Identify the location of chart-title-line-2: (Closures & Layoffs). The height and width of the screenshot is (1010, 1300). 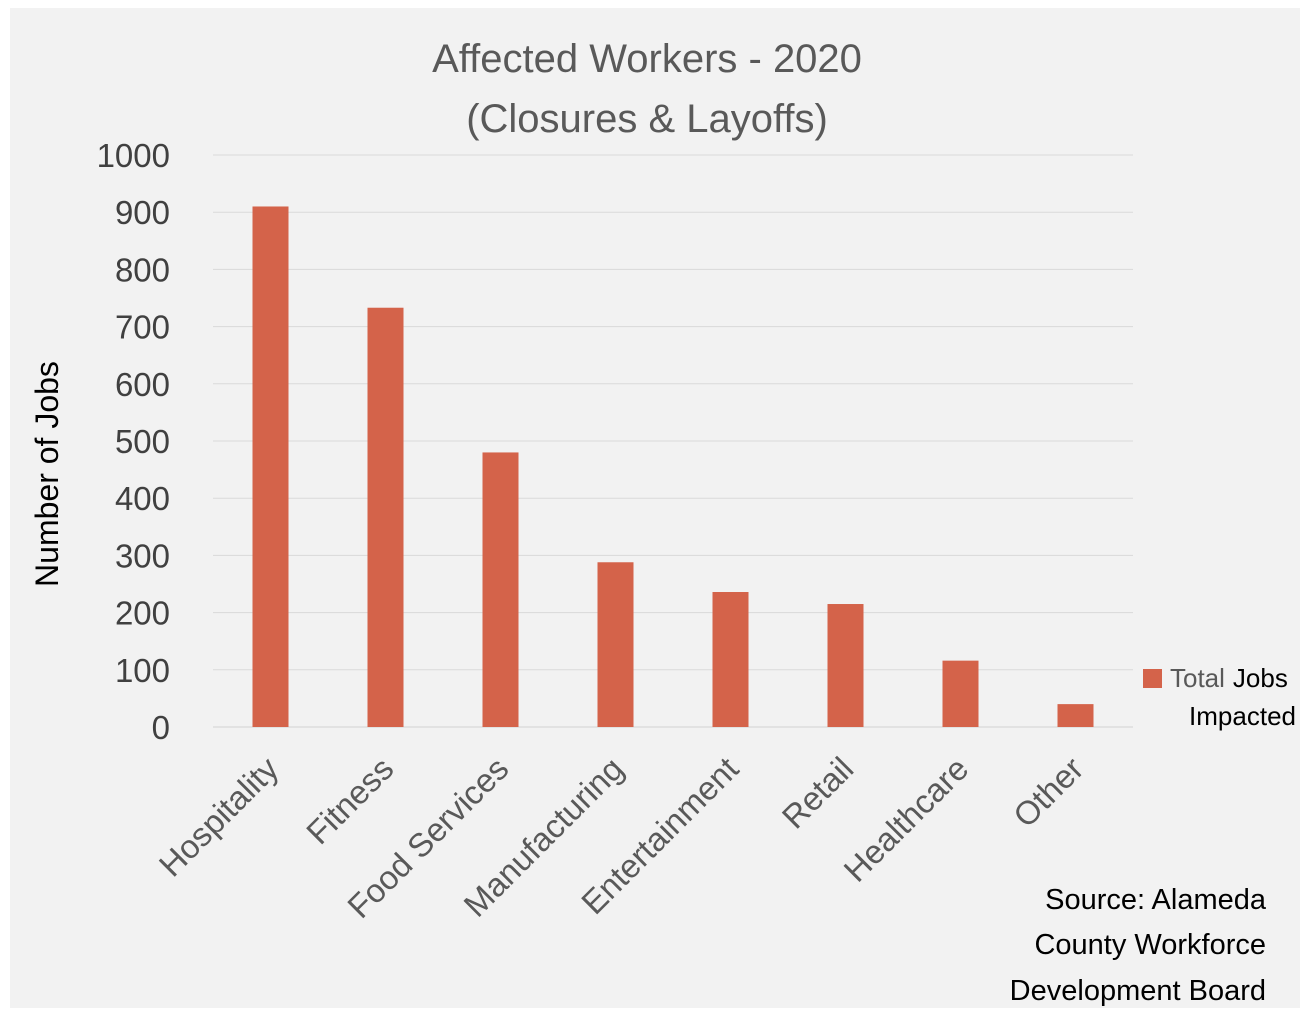
(647, 119).